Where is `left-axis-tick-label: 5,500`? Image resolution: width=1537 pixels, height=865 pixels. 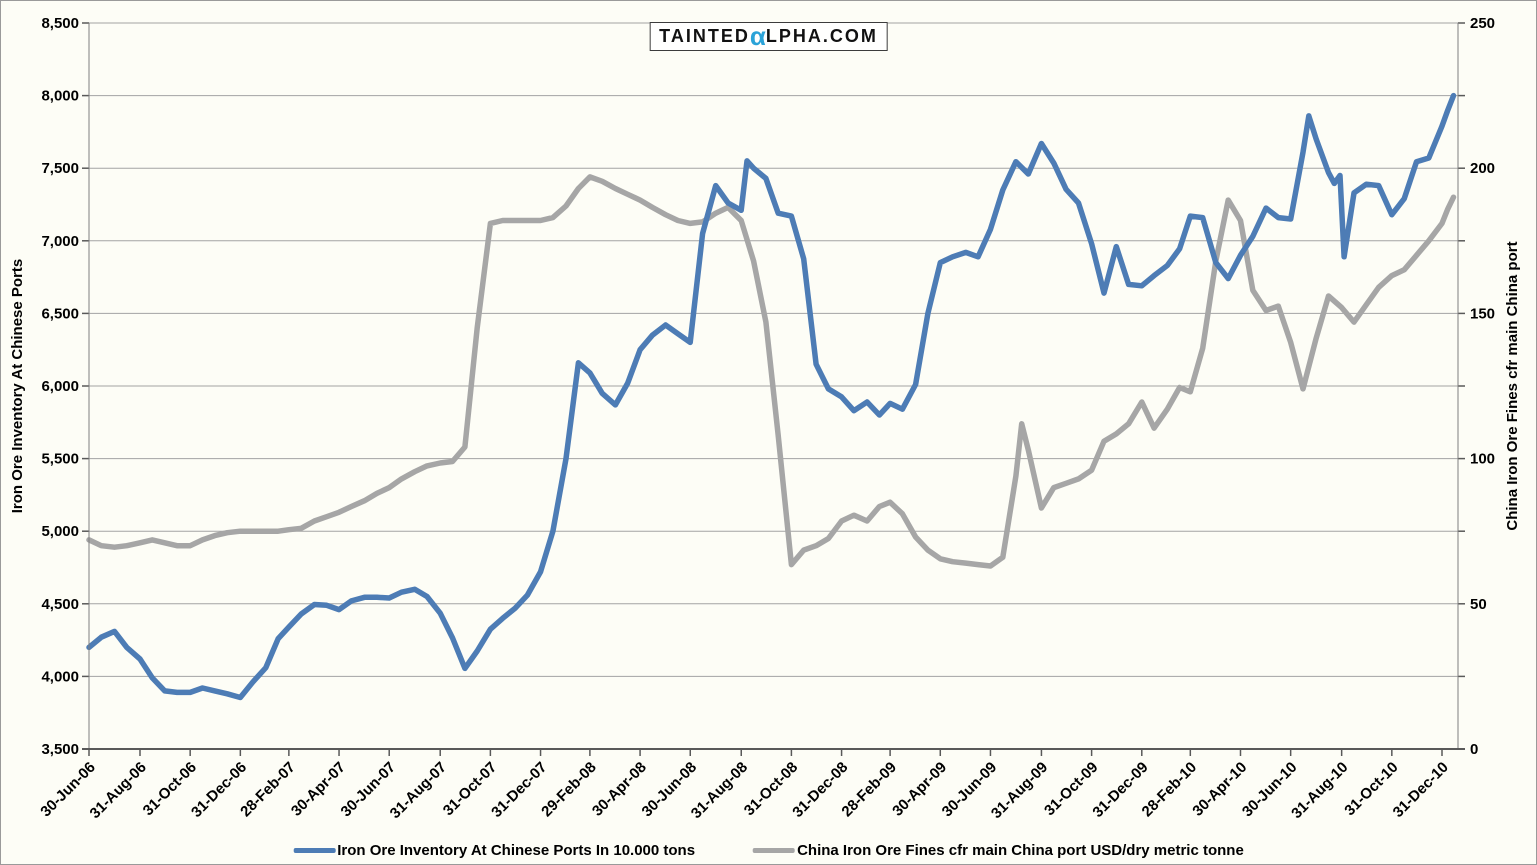
left-axis-tick-label: 5,500 is located at coordinates (60, 459).